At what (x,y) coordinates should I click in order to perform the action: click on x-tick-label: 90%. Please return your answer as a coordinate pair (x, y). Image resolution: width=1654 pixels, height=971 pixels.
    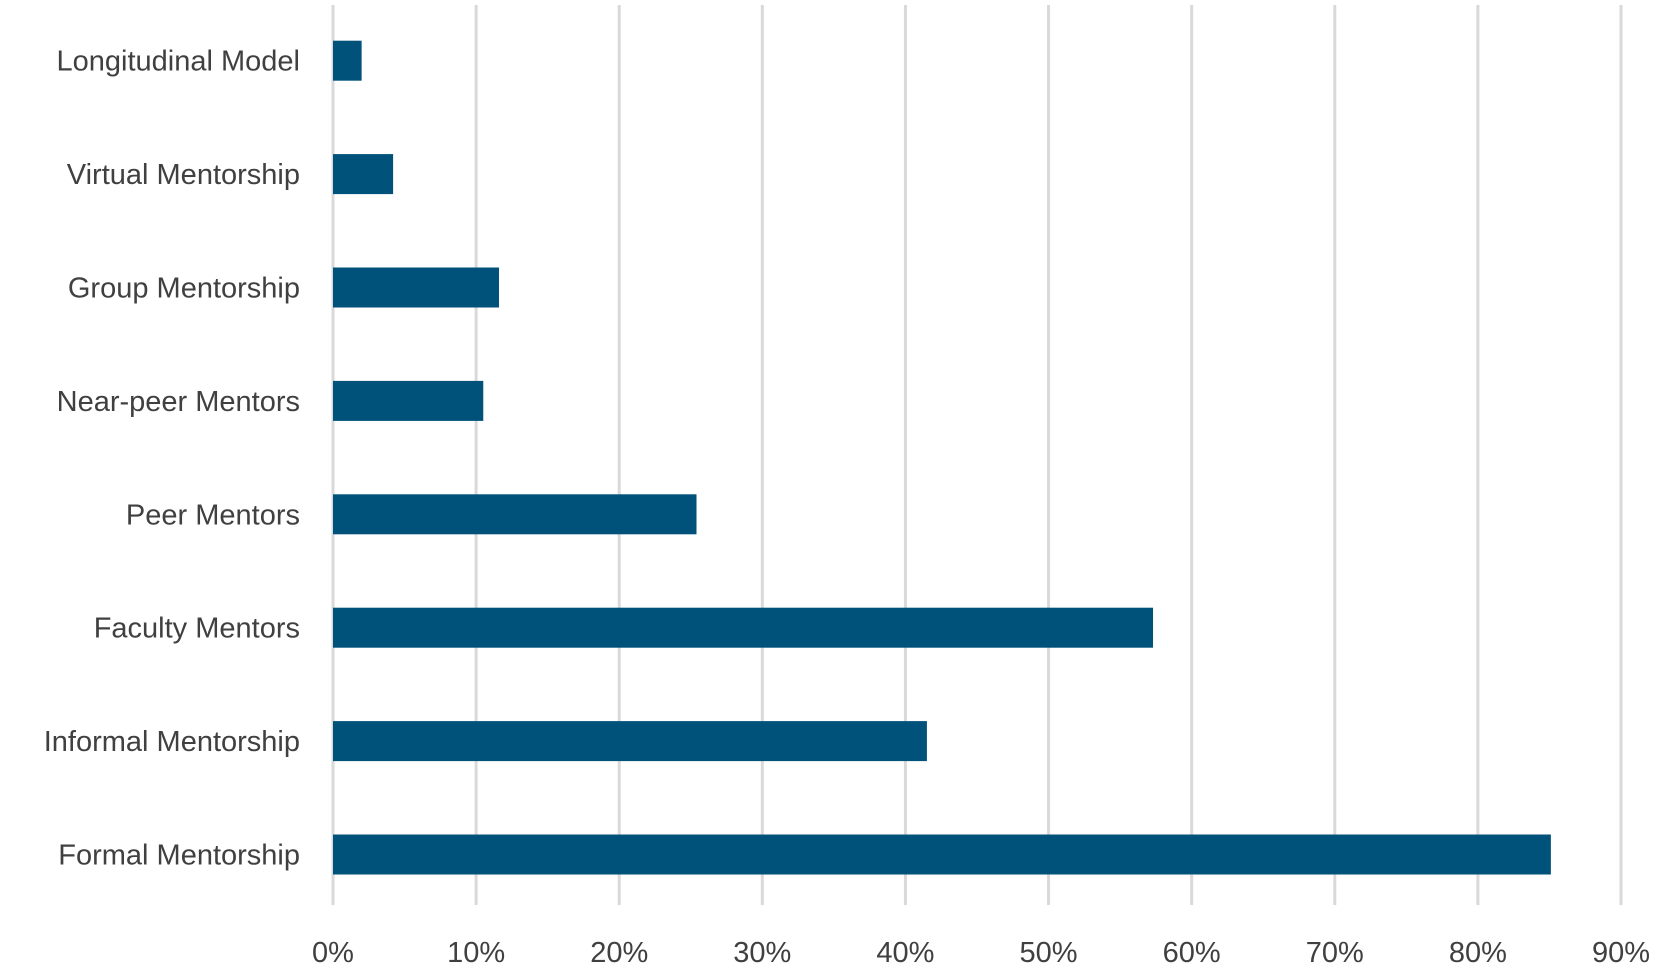
    Looking at the image, I should click on (1621, 953).